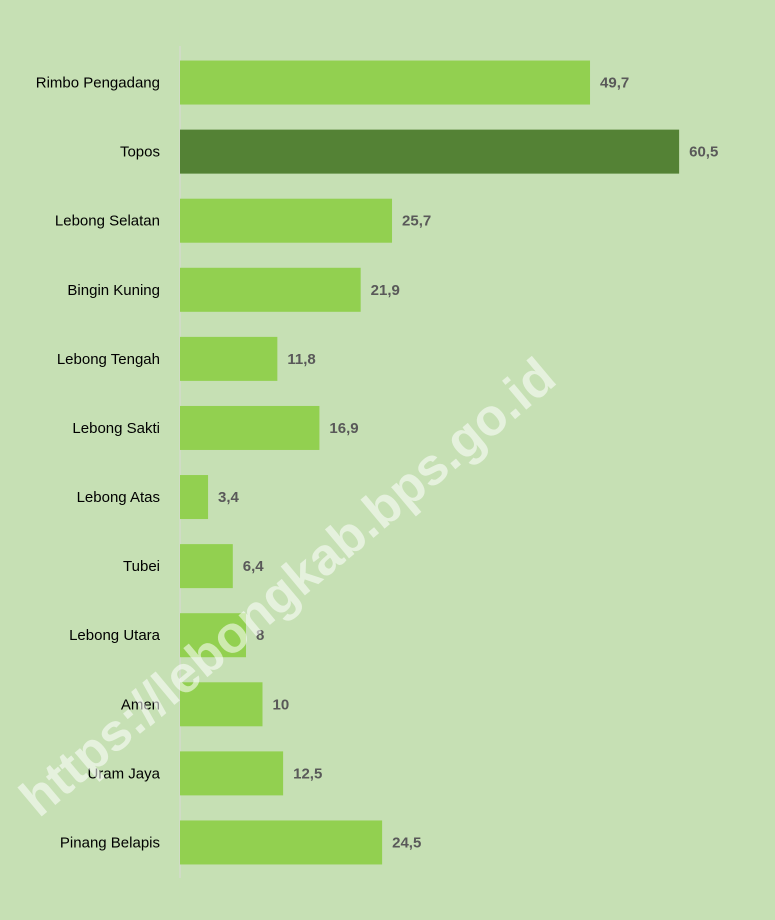  What do you see at coordinates (140, 152) in the screenshot?
I see `y-tick-label: Topos` at bounding box center [140, 152].